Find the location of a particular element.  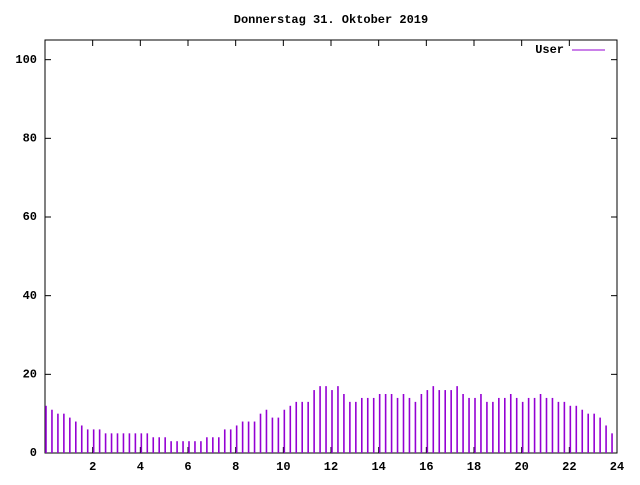

chart-title: Donnerstag 31. Oktober 2019 is located at coordinates (331, 20).